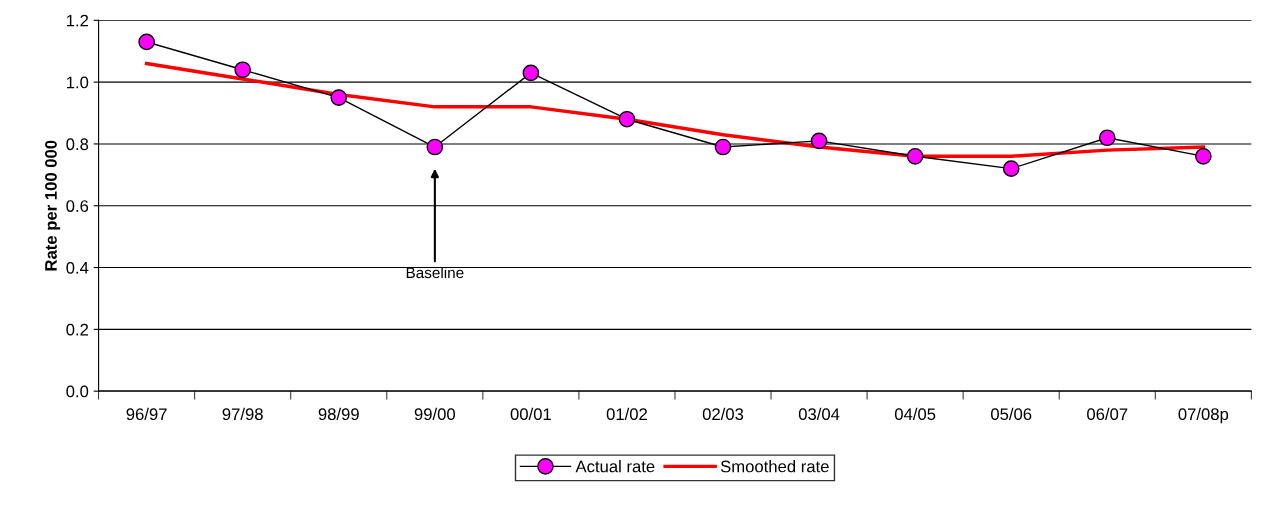 The height and width of the screenshot is (508, 1264). I want to click on x-tick-label: 00/01, so click(530, 414).